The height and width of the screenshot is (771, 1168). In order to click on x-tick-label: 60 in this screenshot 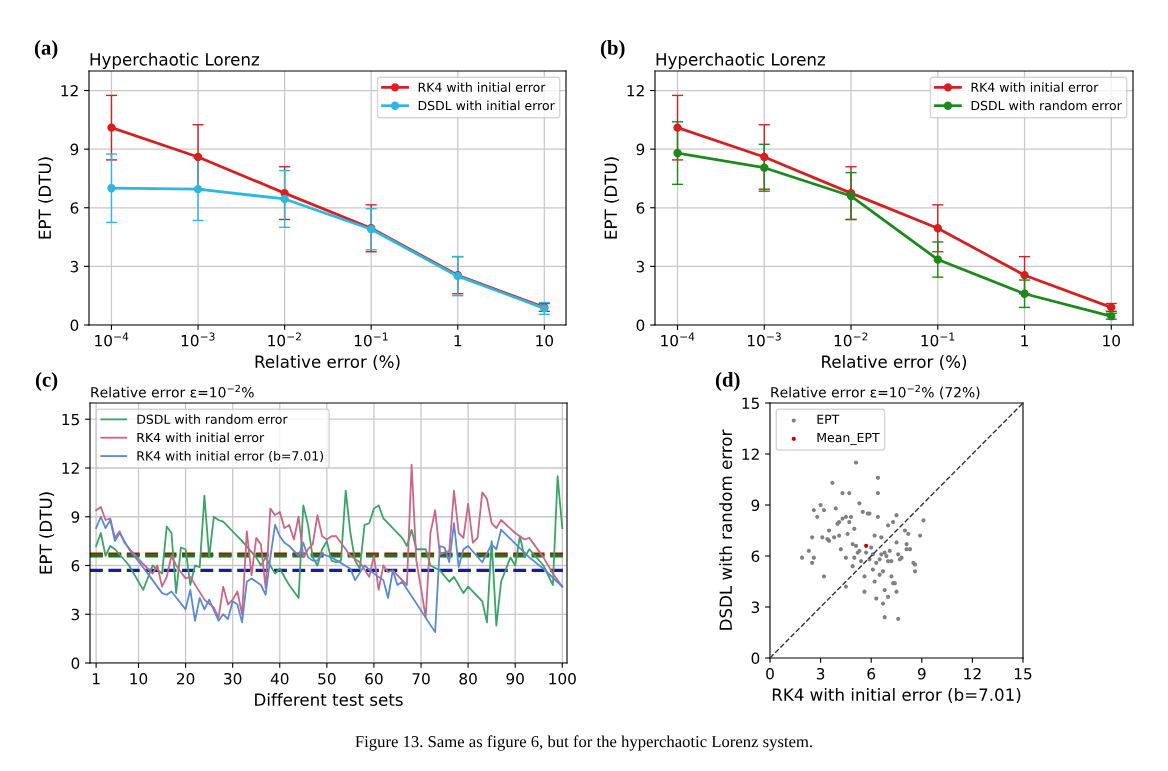, I will do `click(374, 678)`.